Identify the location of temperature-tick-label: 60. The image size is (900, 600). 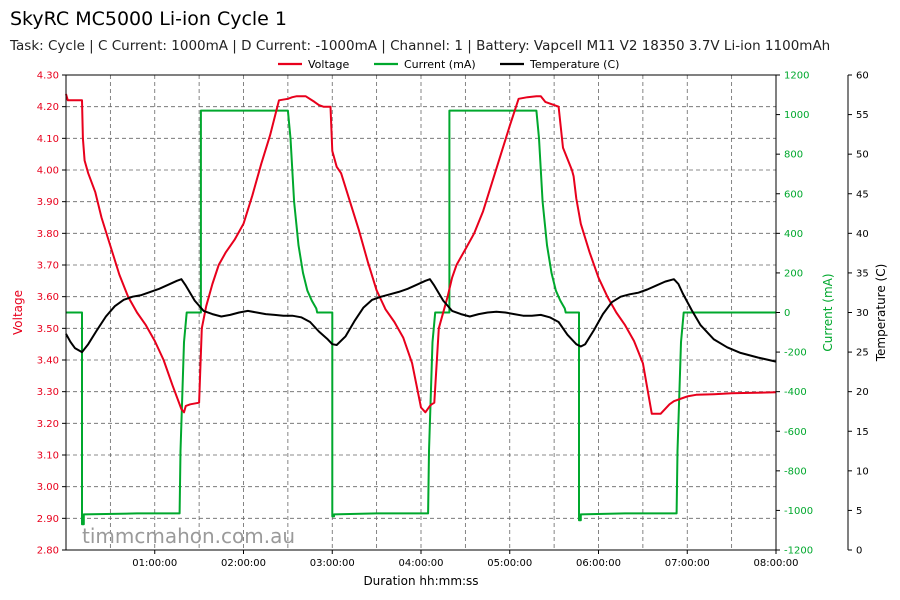
(862, 76).